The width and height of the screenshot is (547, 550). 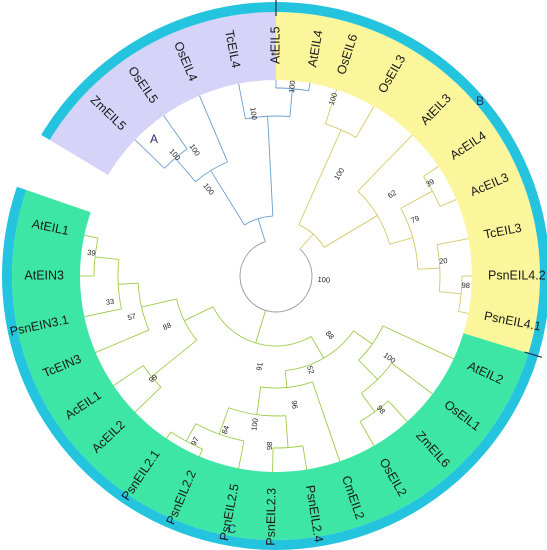 I want to click on clade-band-a, so click(x=163, y=93).